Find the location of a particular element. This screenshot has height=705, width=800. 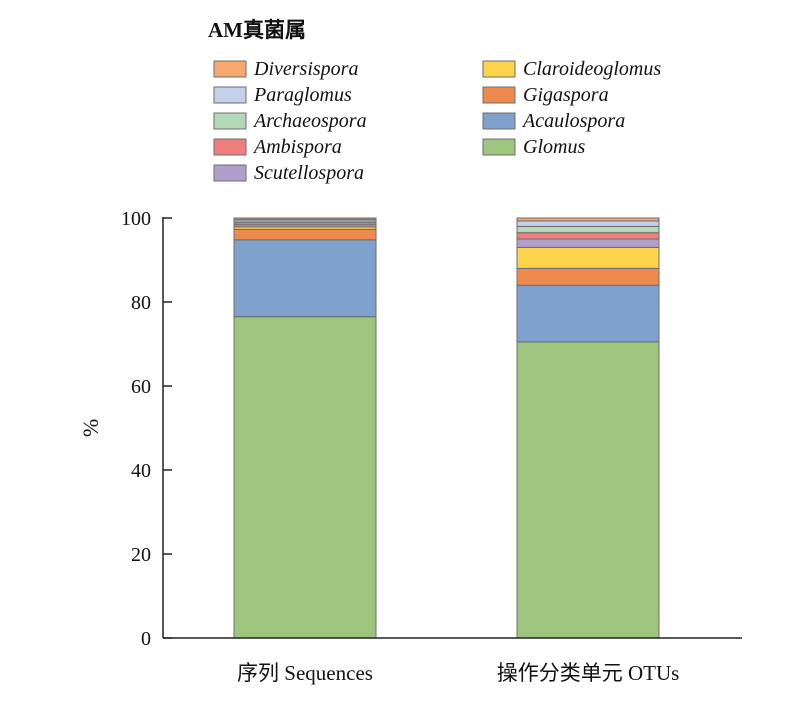

legend-swatch-glomus is located at coordinates (499, 147).